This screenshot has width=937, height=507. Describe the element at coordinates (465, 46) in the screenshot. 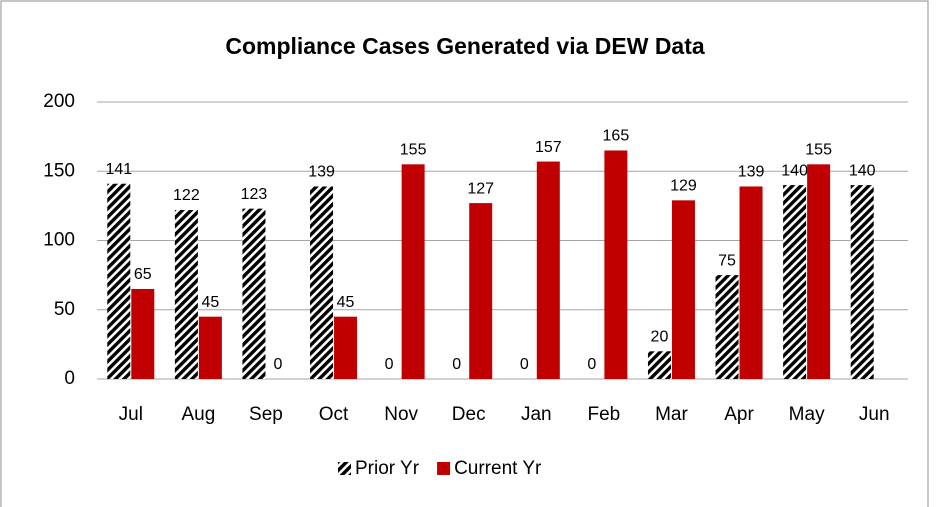

I see `chart-title: Compliance Cases Generated via DEW Data` at that location.